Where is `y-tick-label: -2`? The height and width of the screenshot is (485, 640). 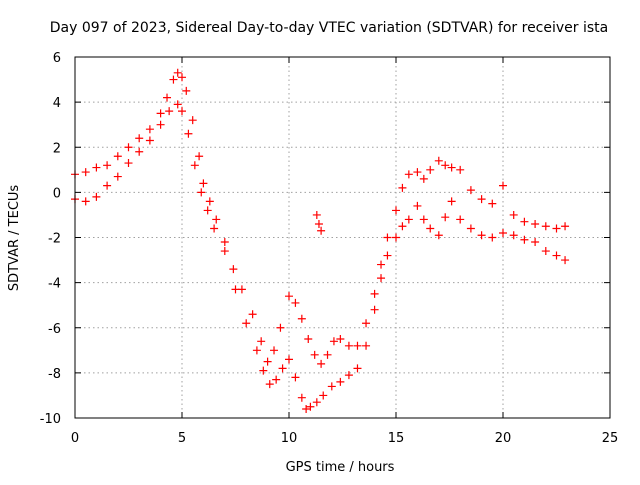
y-tick-label: -2 is located at coordinates (54, 239).